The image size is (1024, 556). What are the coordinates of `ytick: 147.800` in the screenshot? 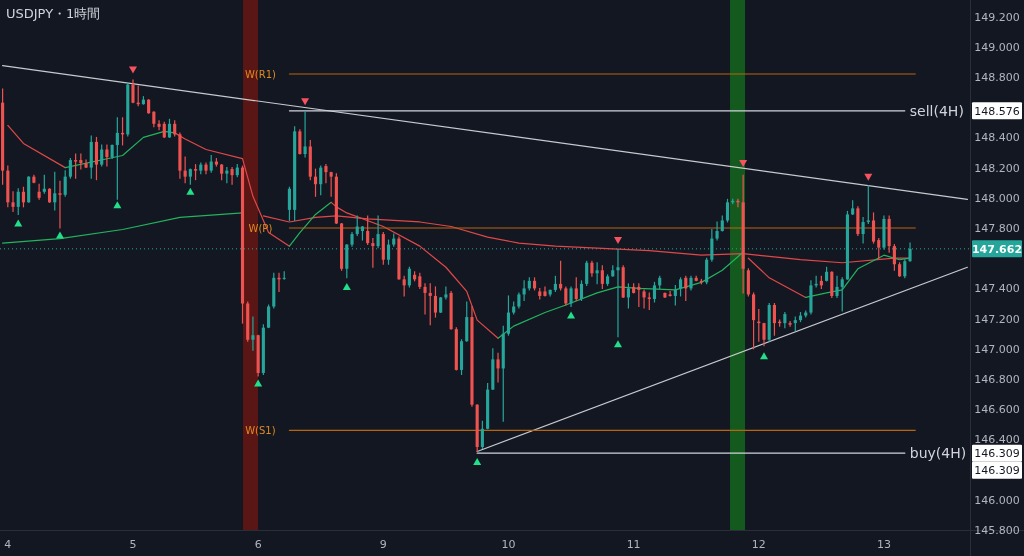 It's located at (997, 228).